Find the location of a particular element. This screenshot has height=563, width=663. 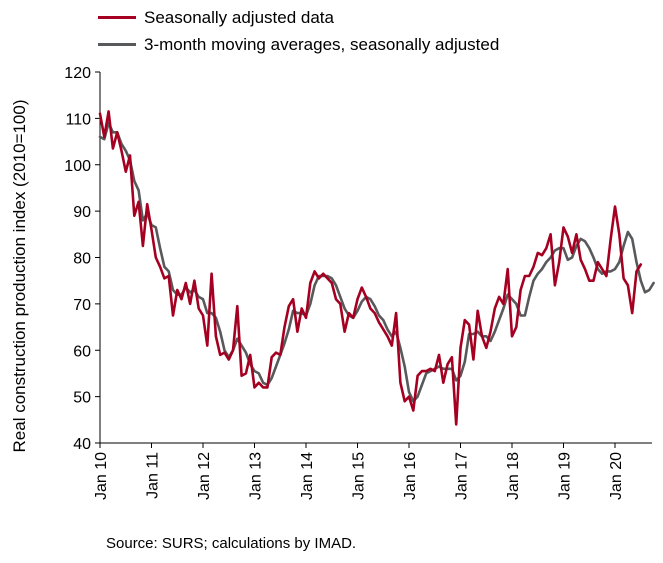

x-tick-label: Jan 12 is located at coordinates (204, 476).